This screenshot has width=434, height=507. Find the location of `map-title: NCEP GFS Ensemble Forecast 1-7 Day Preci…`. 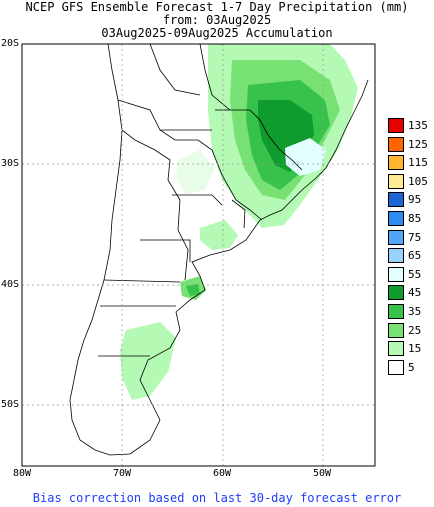

map-title: NCEP GFS Ensemble Forecast 1-7 Day Preci… is located at coordinates (217, 7).